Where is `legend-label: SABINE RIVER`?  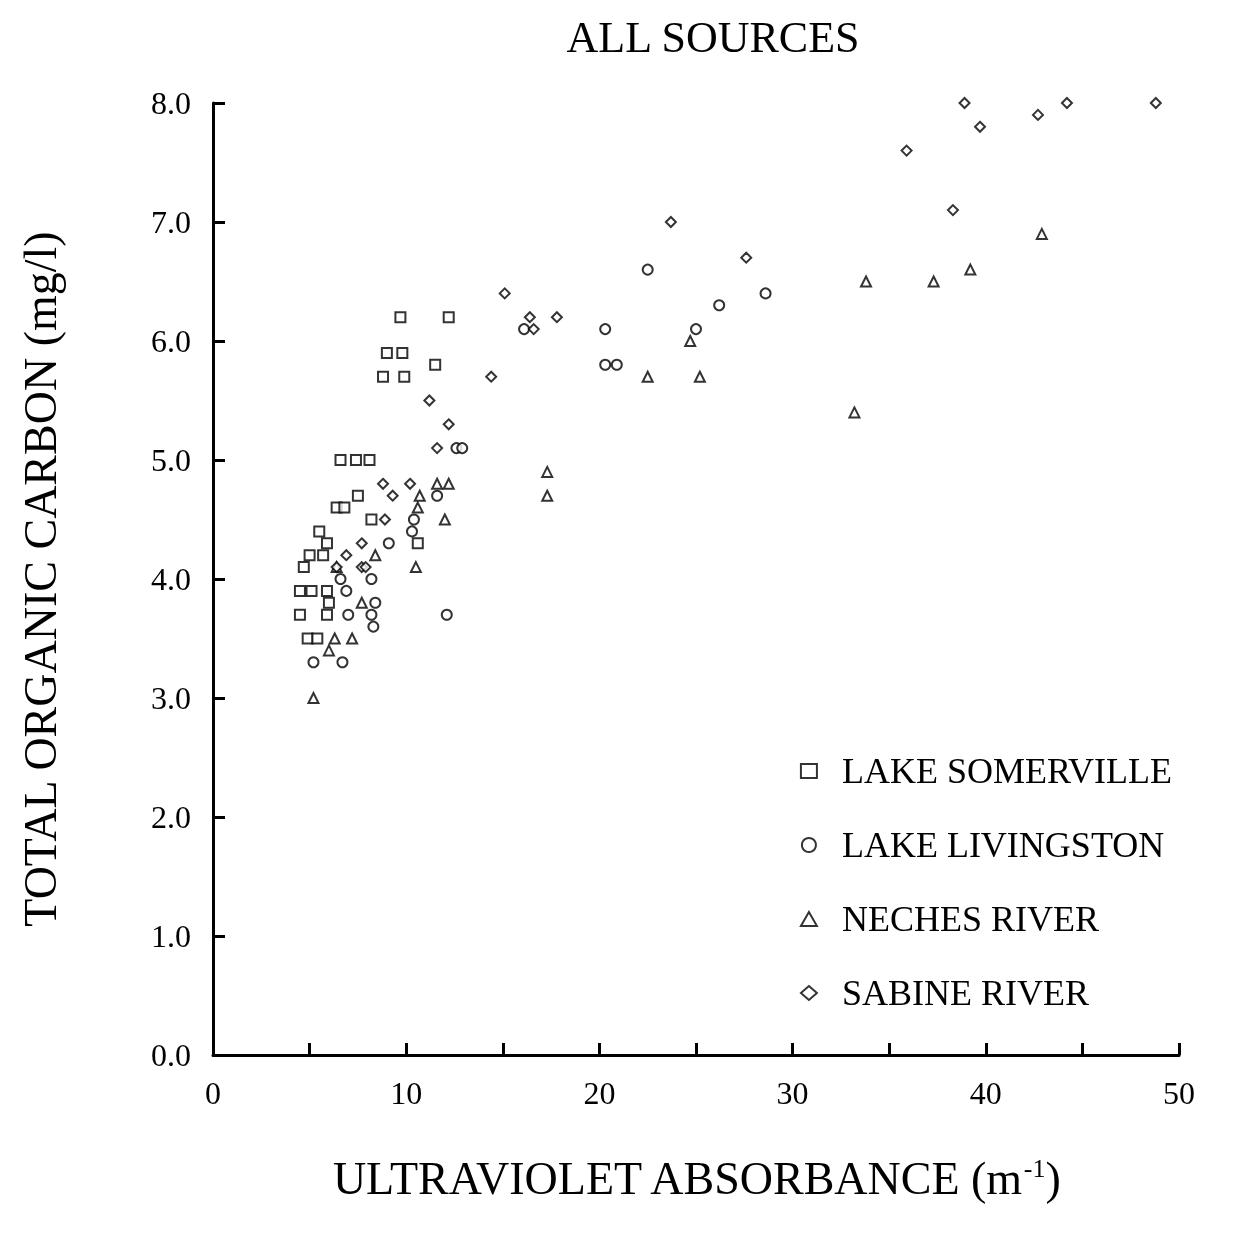 legend-label: SABINE RIVER is located at coordinates (965, 993).